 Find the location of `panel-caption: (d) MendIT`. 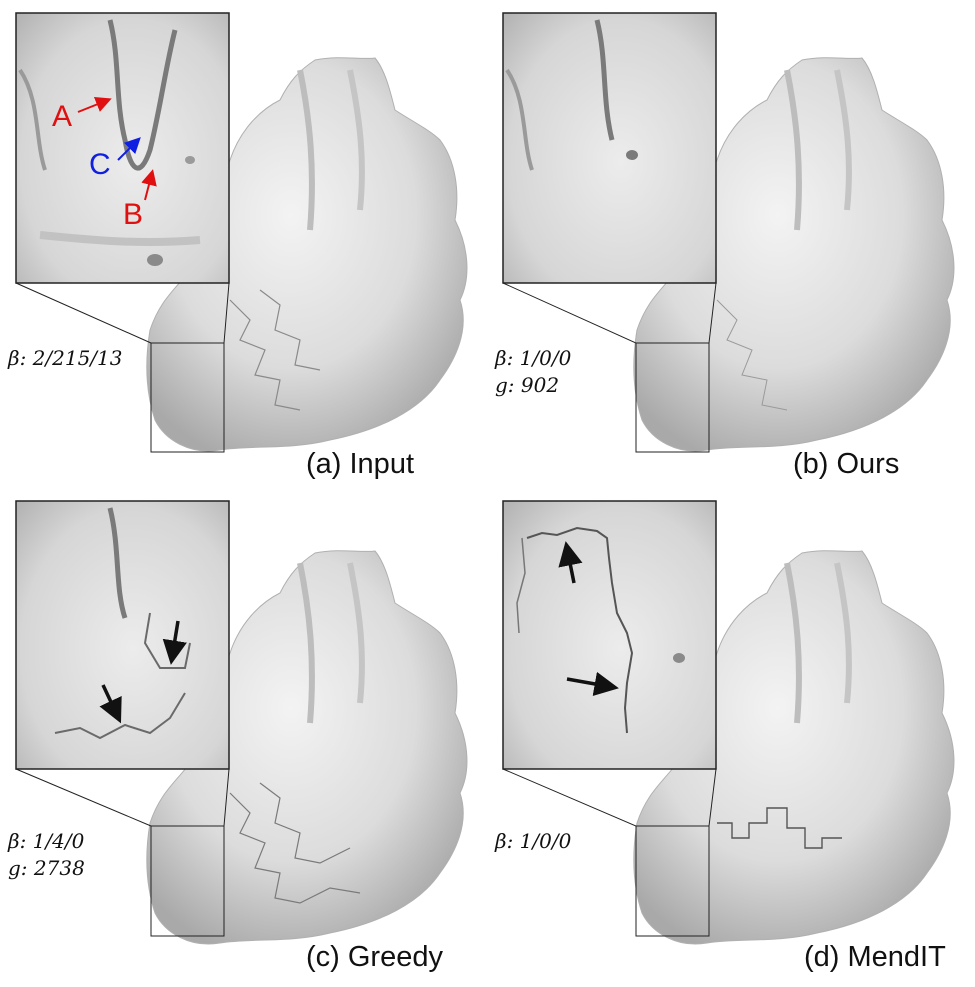

panel-caption: (d) MendIT is located at coordinates (875, 957).